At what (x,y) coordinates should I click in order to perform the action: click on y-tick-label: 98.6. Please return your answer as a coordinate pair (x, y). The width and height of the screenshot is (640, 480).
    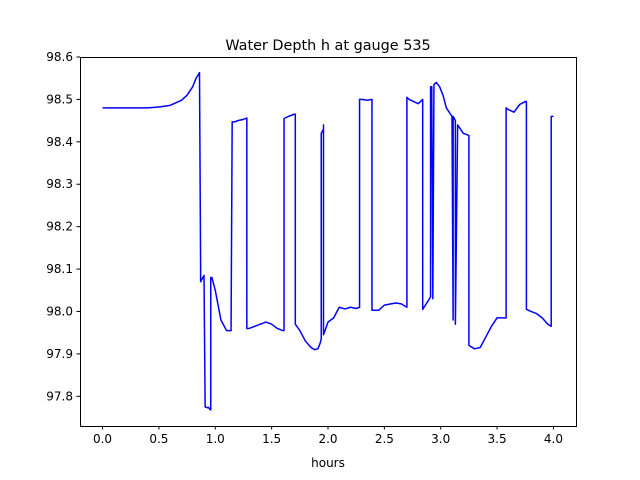
    Looking at the image, I should click on (59, 57).